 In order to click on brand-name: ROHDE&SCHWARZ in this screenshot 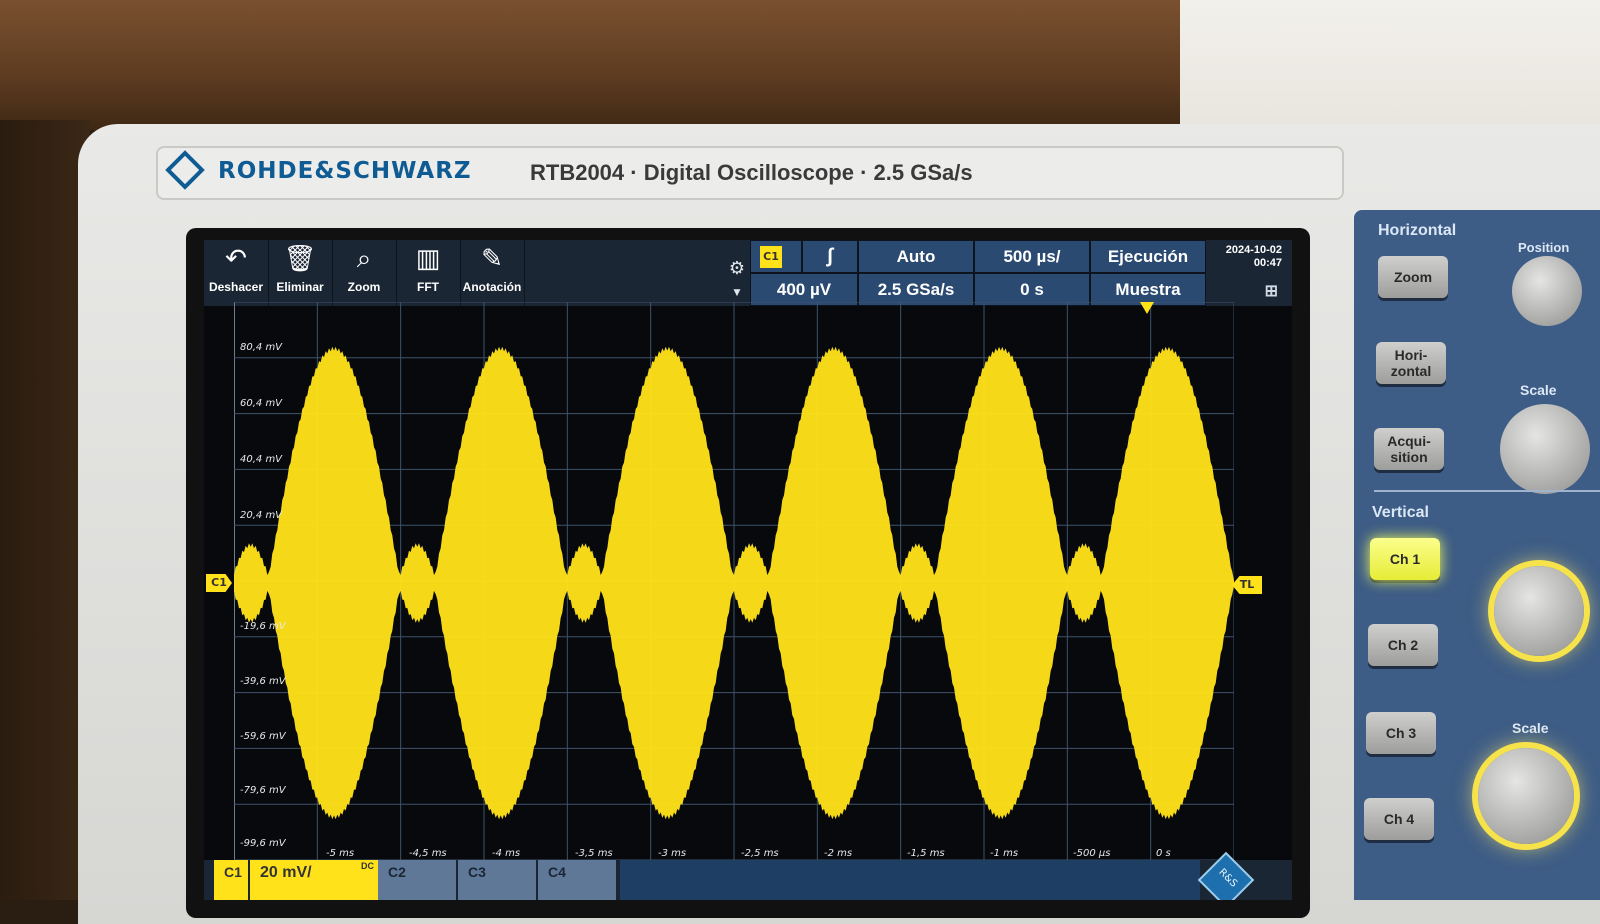, I will do `click(345, 171)`.